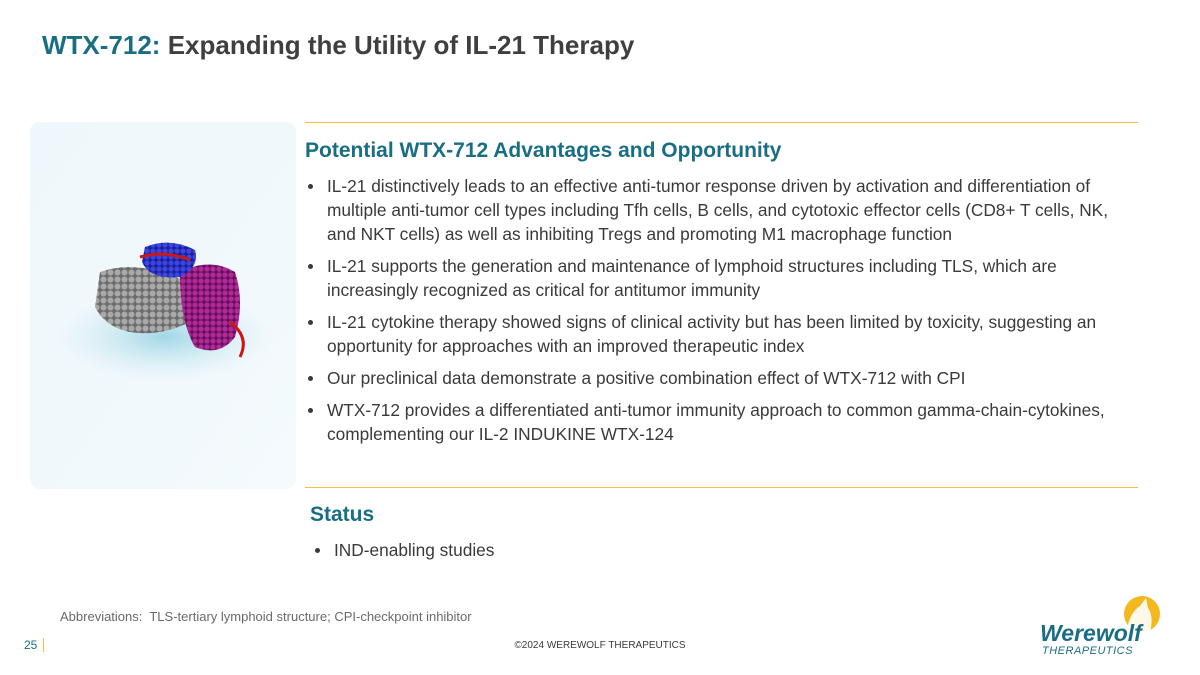 The image size is (1200, 675). Describe the element at coordinates (414, 550) in the screenshot. I see `bullet-text: IND-enabling studies` at that location.